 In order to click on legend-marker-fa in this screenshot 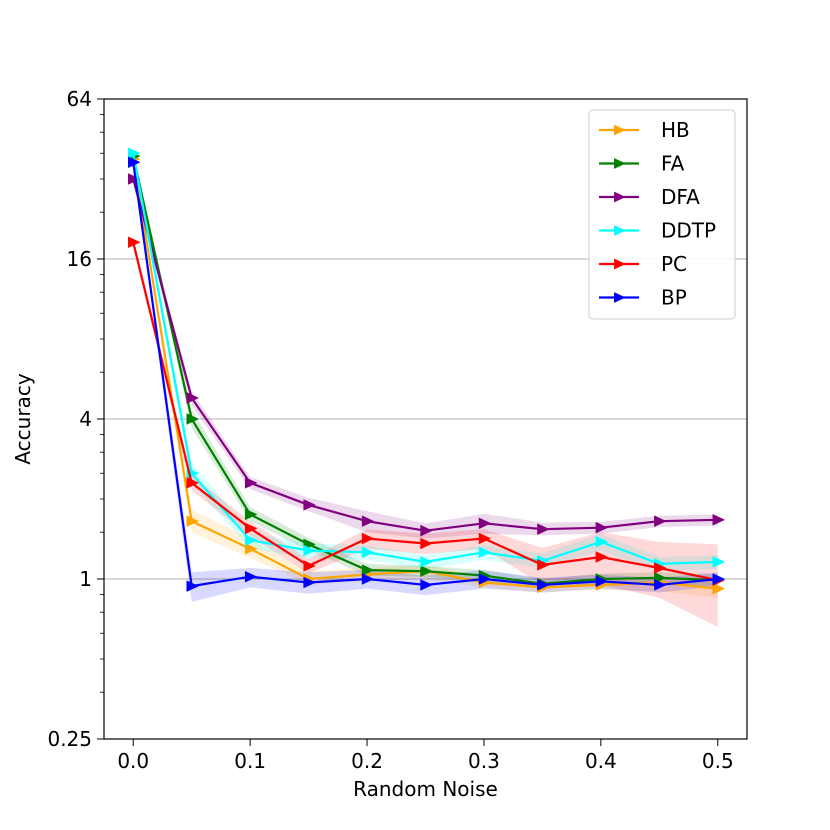, I will do `click(620, 163)`.